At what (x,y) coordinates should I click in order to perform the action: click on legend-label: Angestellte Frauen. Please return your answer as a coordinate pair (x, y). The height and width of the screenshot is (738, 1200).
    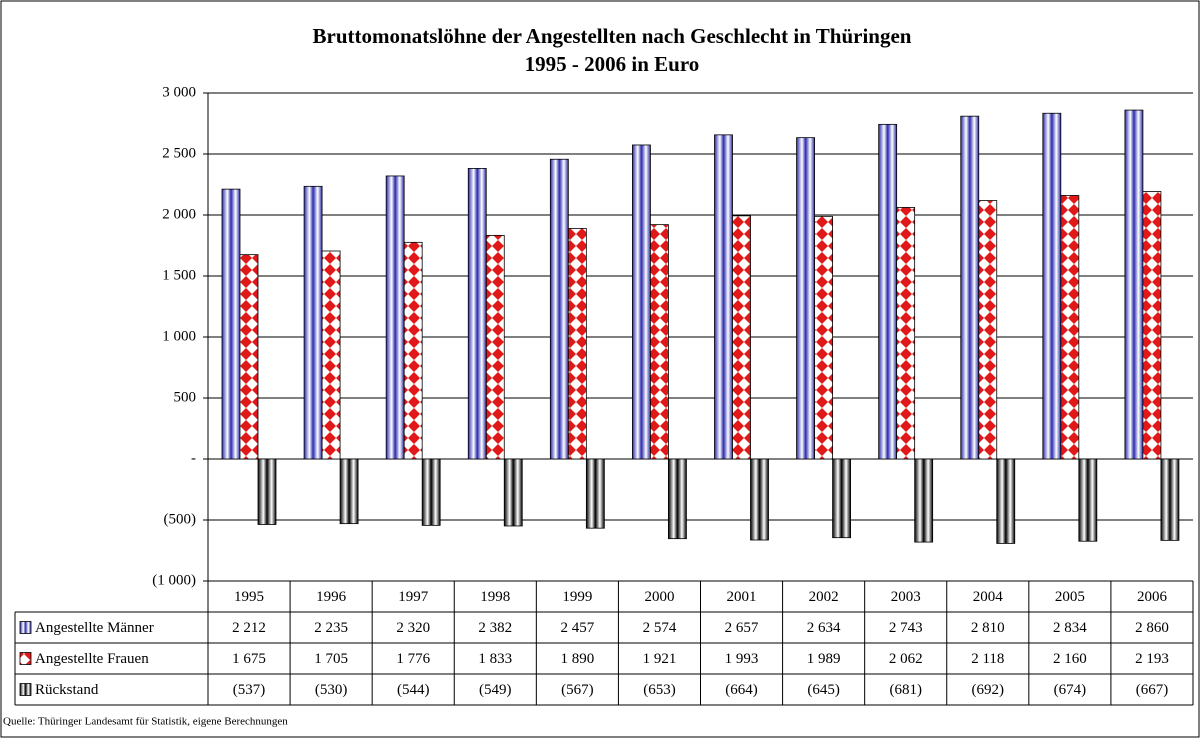
    Looking at the image, I should click on (92, 659).